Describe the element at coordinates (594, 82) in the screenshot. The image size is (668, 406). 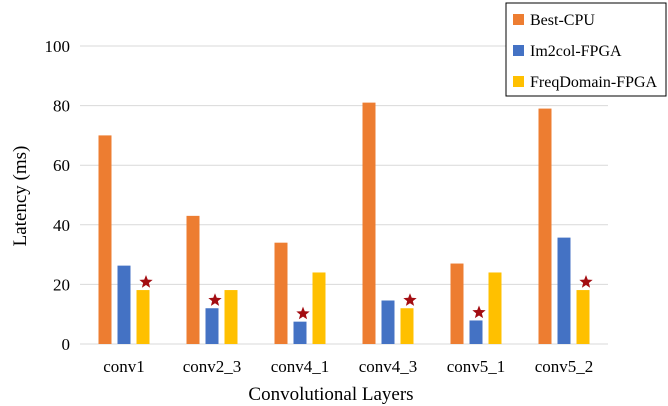
I see `legend-label: FreqDomain-FPGA` at that location.